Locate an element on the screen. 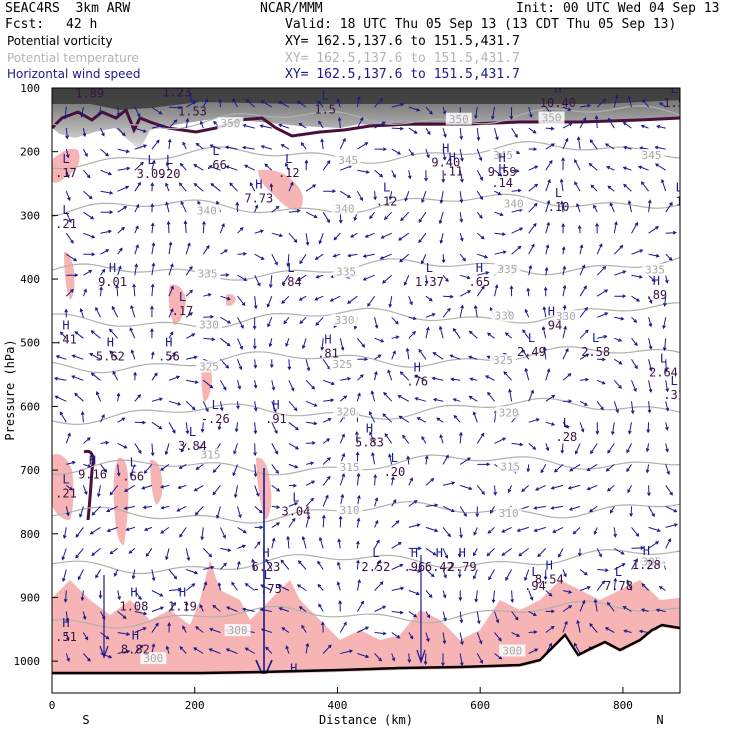 This screenshot has width=740, height=740. isentrope-label-bg is located at coordinates (458, 118).